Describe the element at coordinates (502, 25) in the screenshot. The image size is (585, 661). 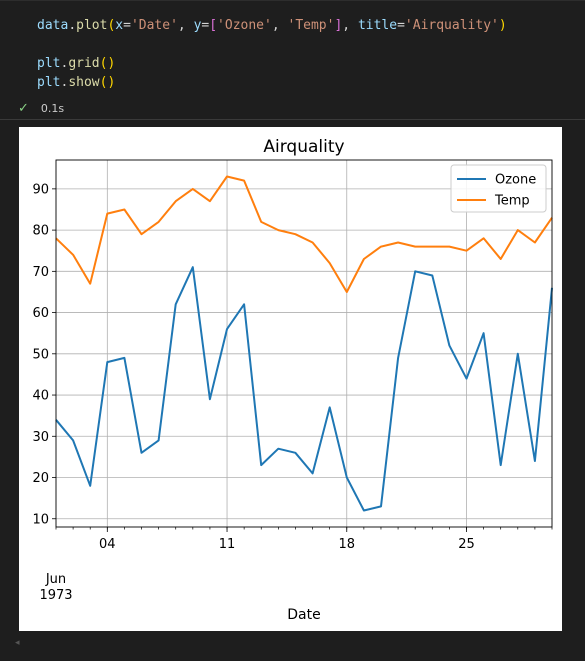
I see `code-token: )` at that location.